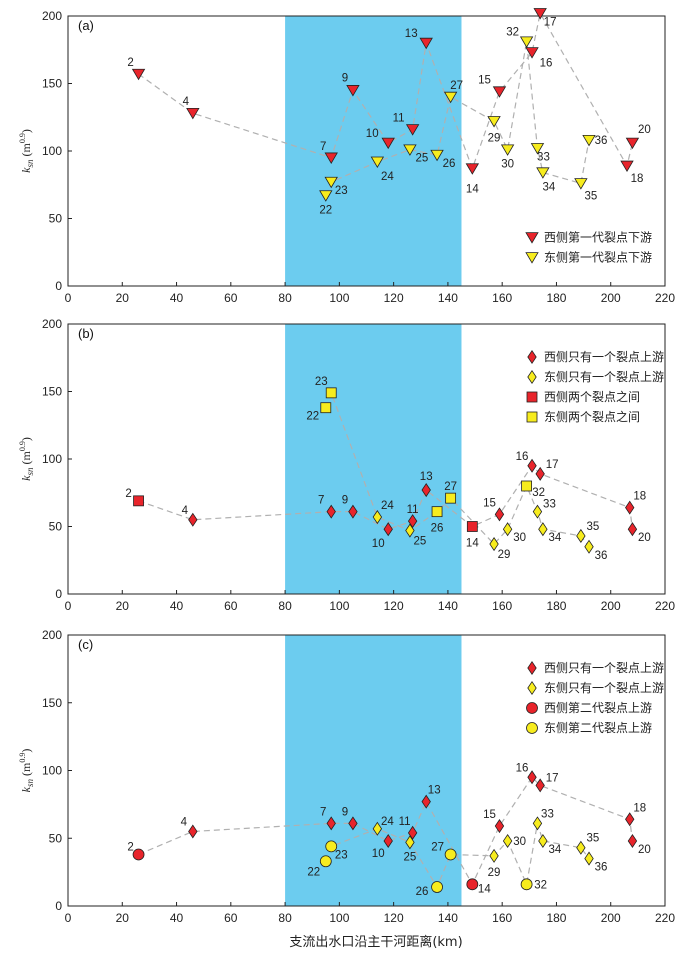 The height and width of the screenshot is (960, 689). What do you see at coordinates (556, 606) in the screenshot?
I see `x-tick-label: 180` at bounding box center [556, 606].